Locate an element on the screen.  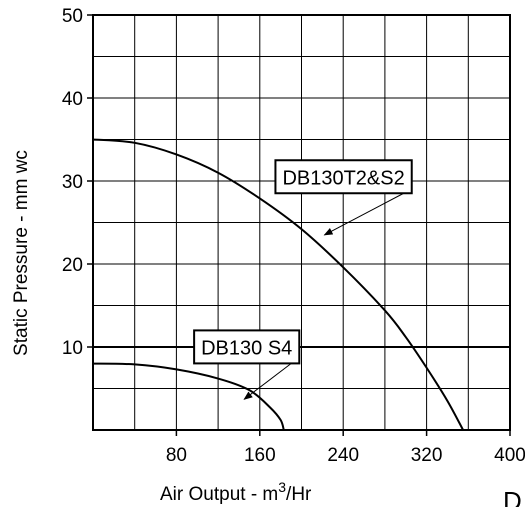
x-tick-label: 320 is located at coordinates (427, 455).